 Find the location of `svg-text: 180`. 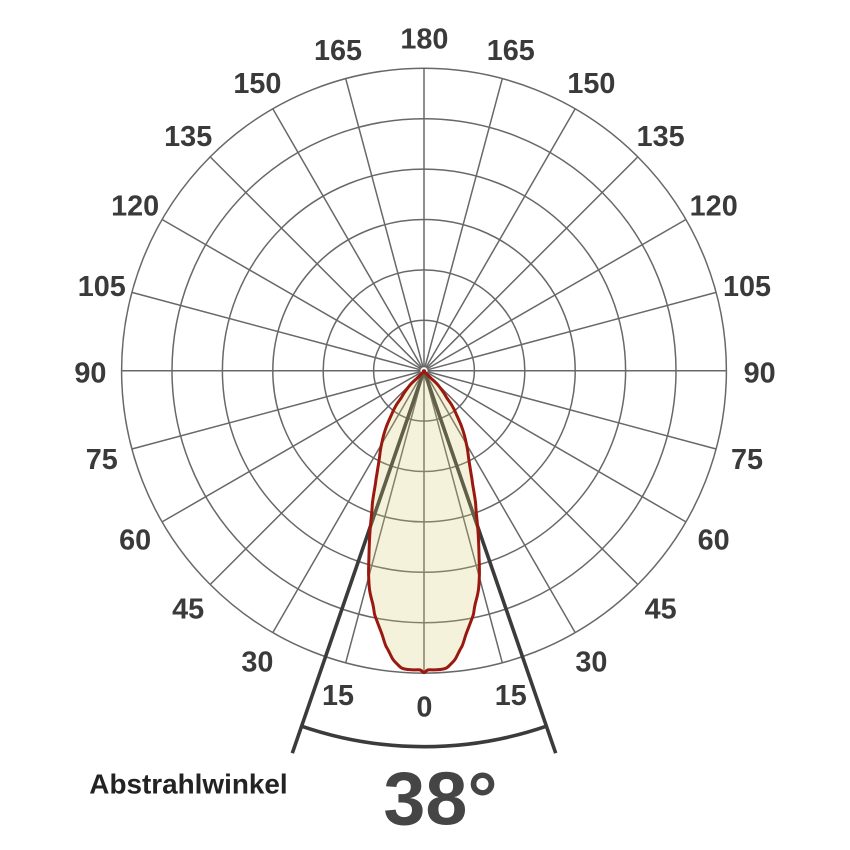

svg-text: 180 is located at coordinates (424, 39).